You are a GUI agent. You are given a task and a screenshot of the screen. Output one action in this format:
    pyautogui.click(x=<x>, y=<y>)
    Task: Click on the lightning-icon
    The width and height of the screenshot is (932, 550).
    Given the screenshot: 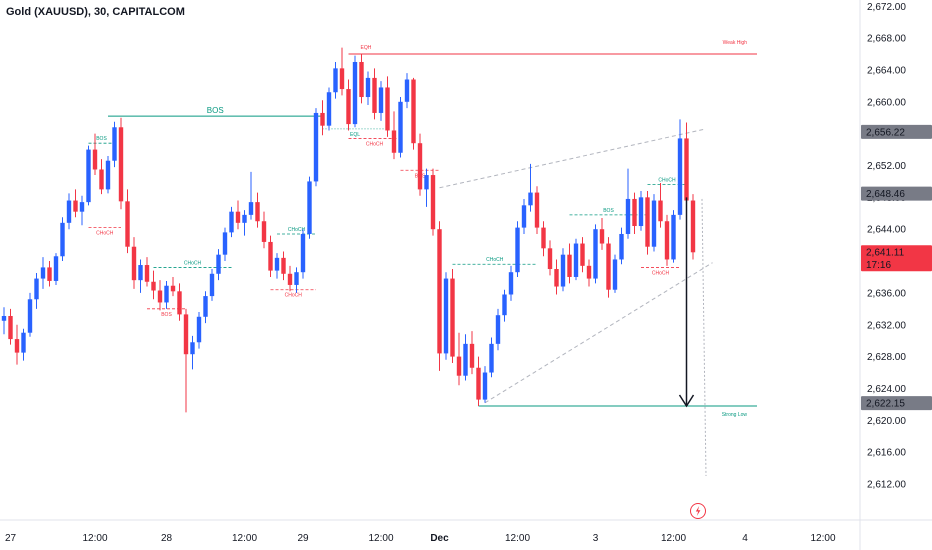 What is the action you would take?
    pyautogui.click(x=698, y=511)
    